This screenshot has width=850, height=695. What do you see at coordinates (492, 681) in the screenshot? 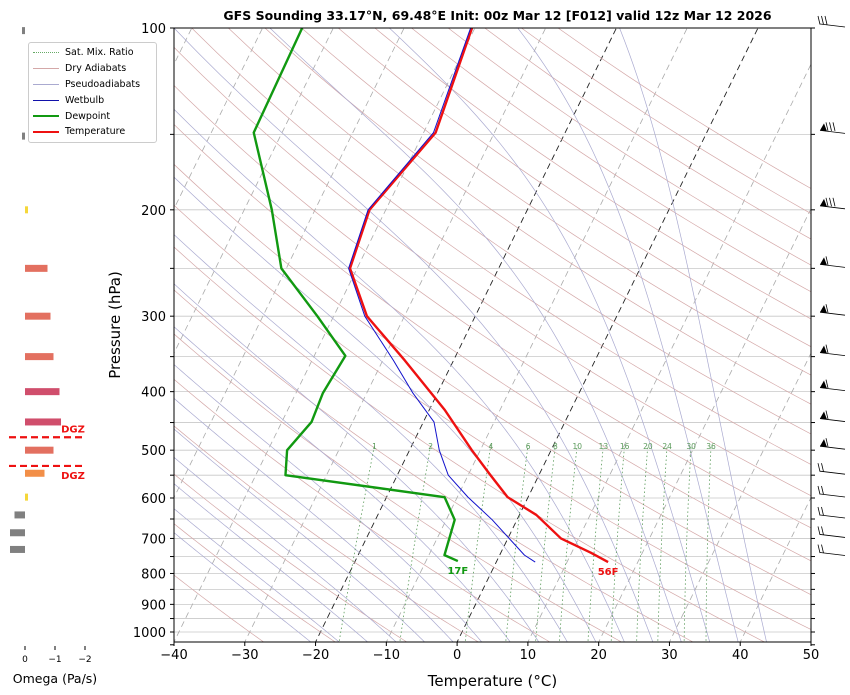
I see `x-axis-label: Temperature (°C)` at bounding box center [492, 681].